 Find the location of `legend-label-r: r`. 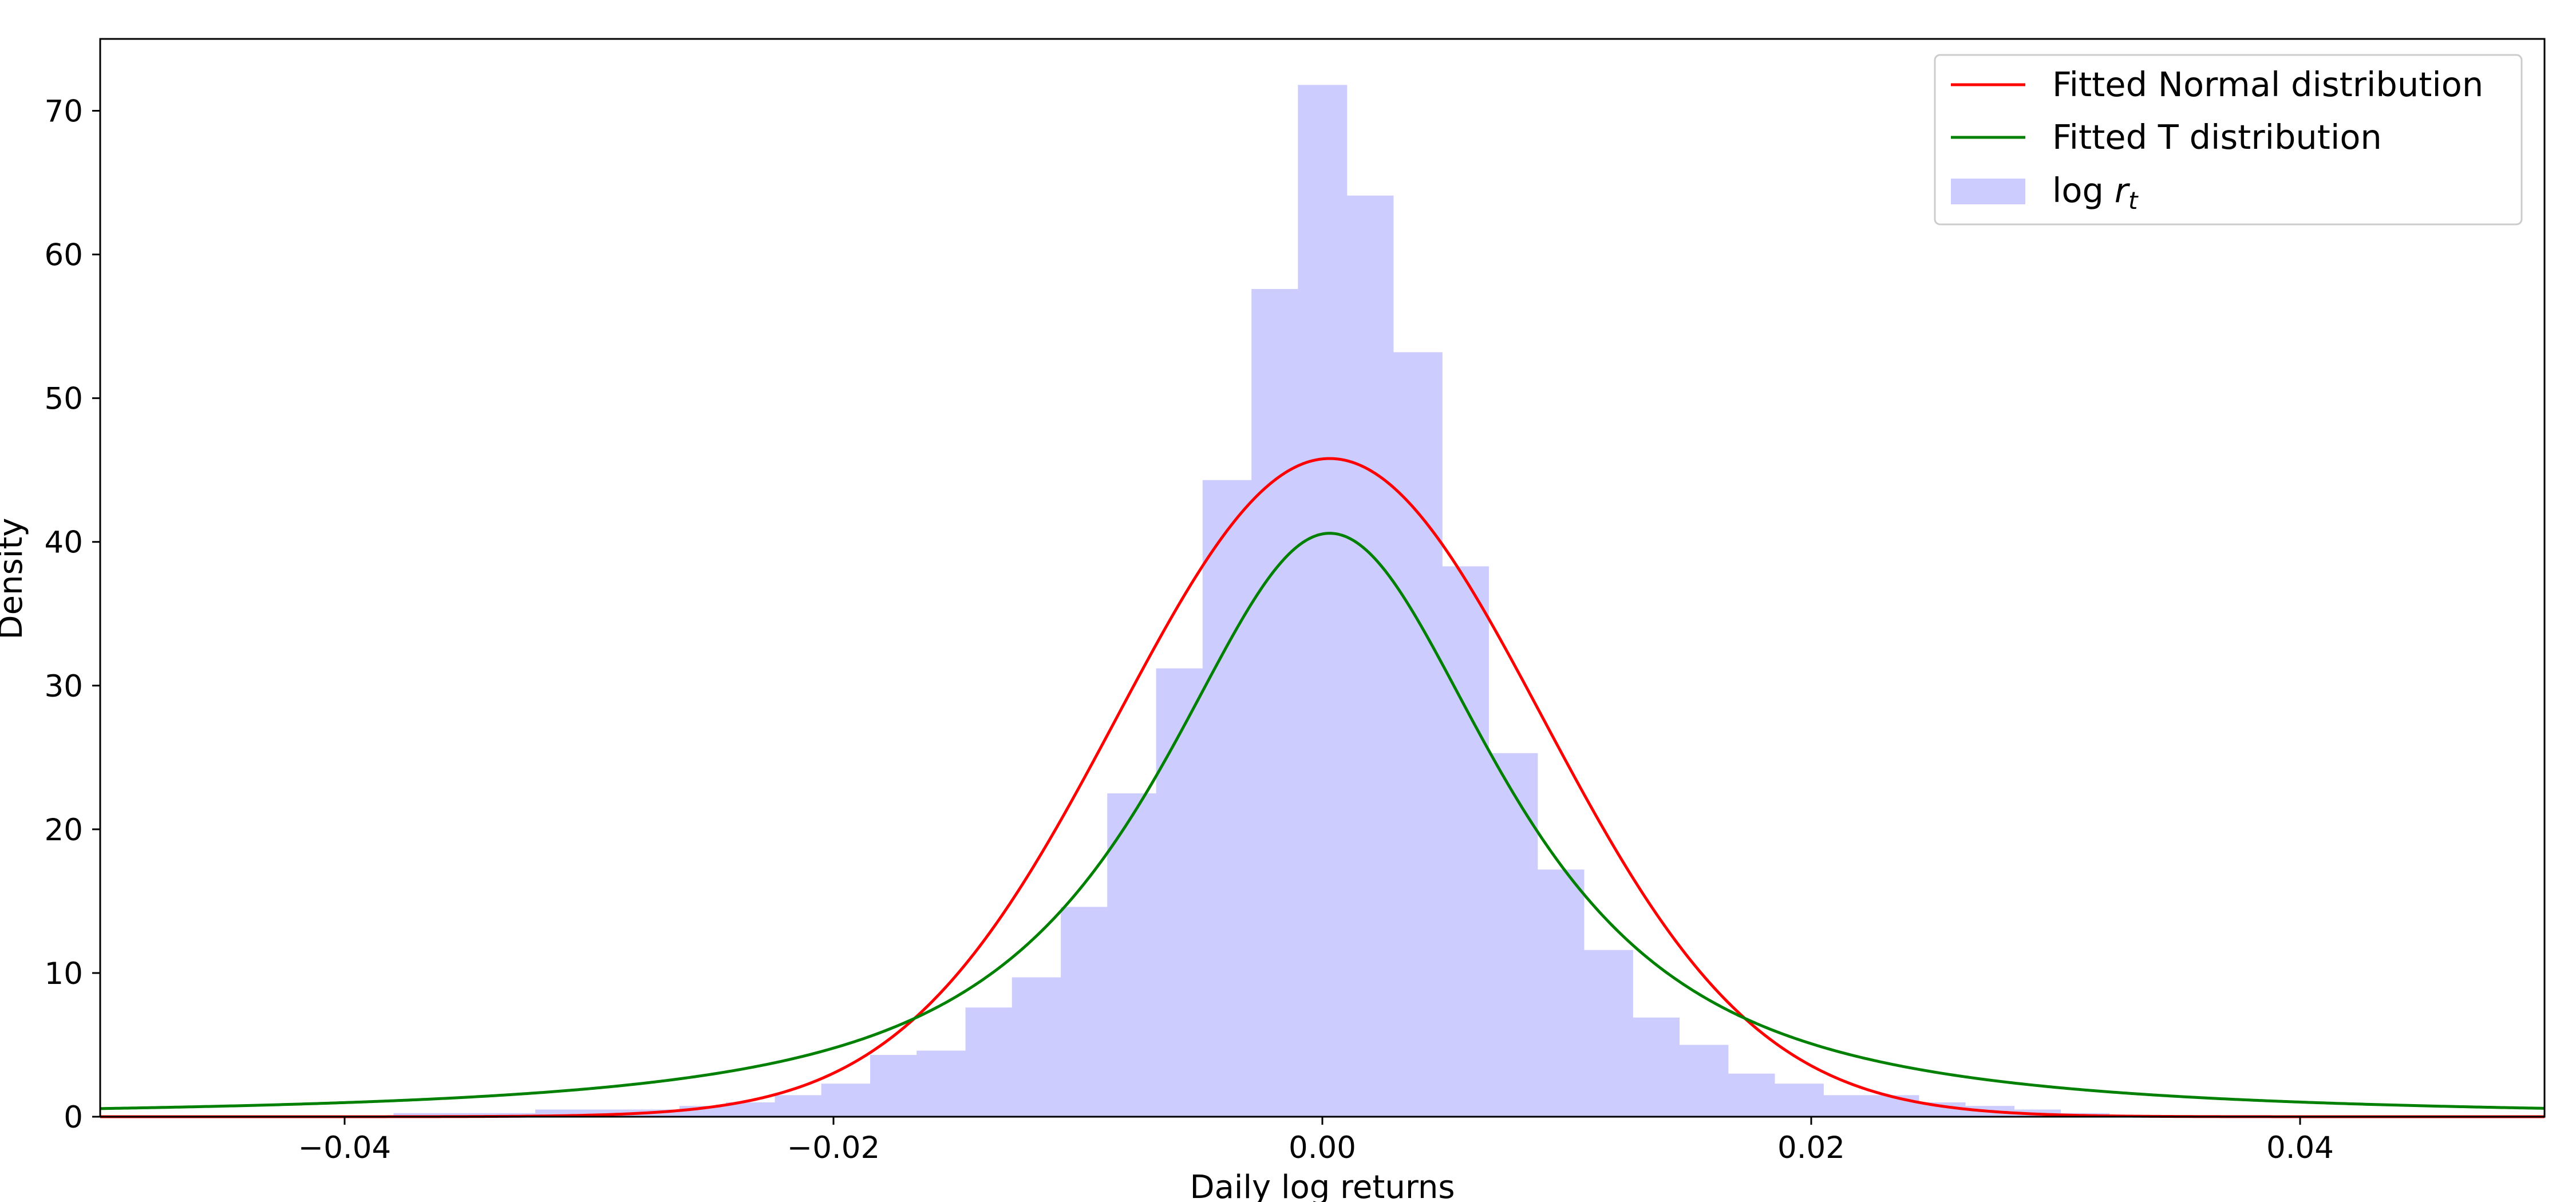

legend-label-r: r is located at coordinates (2123, 190).